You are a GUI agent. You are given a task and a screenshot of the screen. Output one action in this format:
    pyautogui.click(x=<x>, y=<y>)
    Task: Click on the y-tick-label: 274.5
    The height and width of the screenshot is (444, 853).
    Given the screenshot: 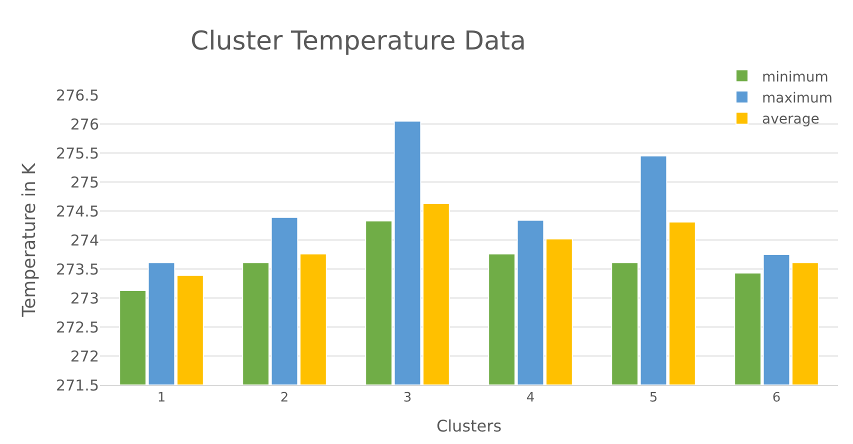 What is the action you would take?
    pyautogui.click(x=77, y=211)
    